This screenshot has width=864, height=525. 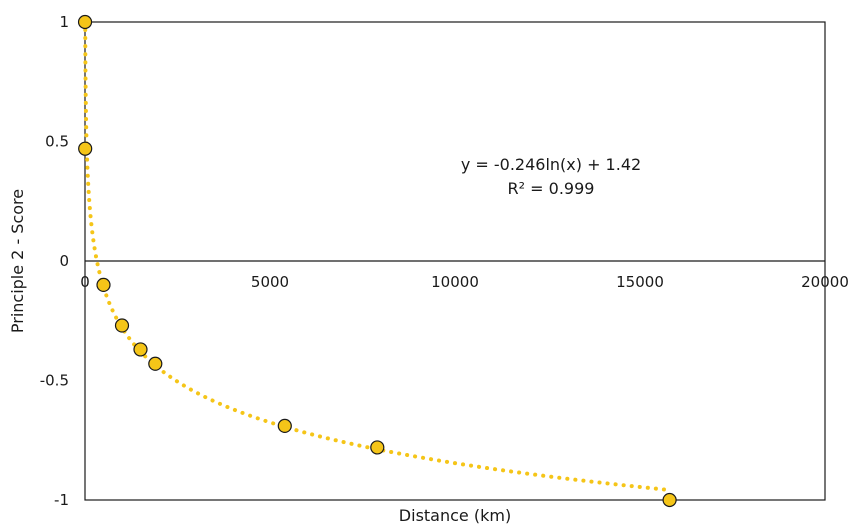 What do you see at coordinates (455, 515) in the screenshot?
I see `x-axis-title: Distance (km)` at bounding box center [455, 515].